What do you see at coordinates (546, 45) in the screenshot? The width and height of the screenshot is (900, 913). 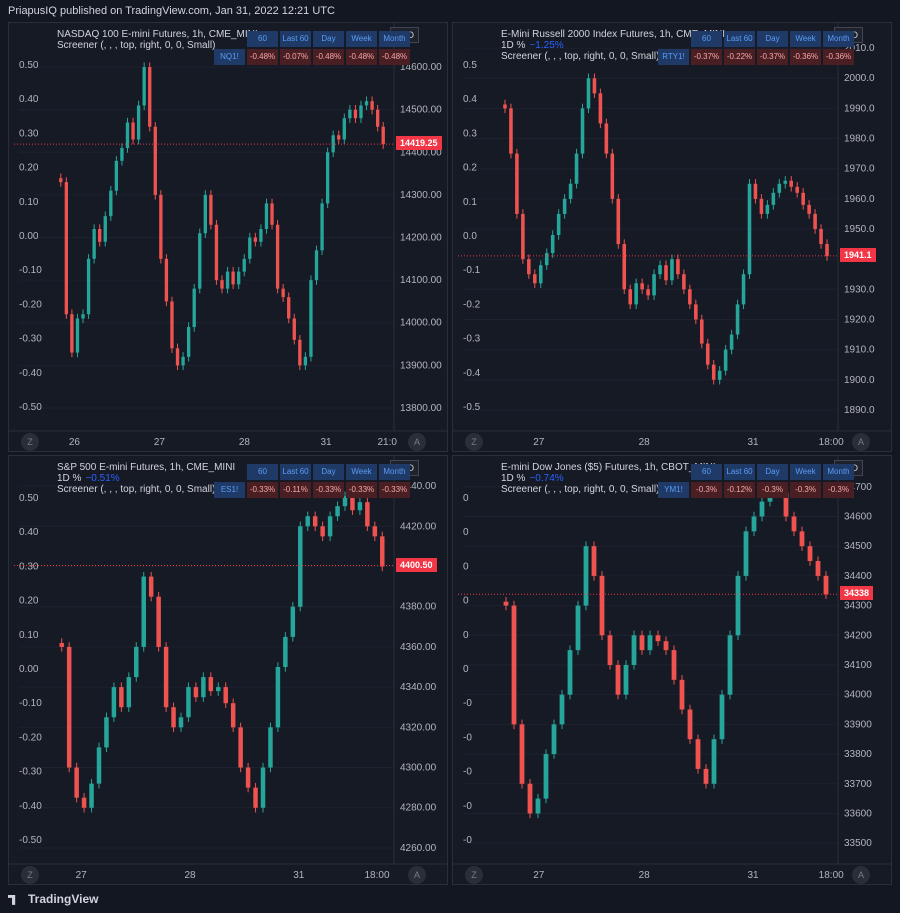 I see `daily-change-value: −1.25%` at bounding box center [546, 45].